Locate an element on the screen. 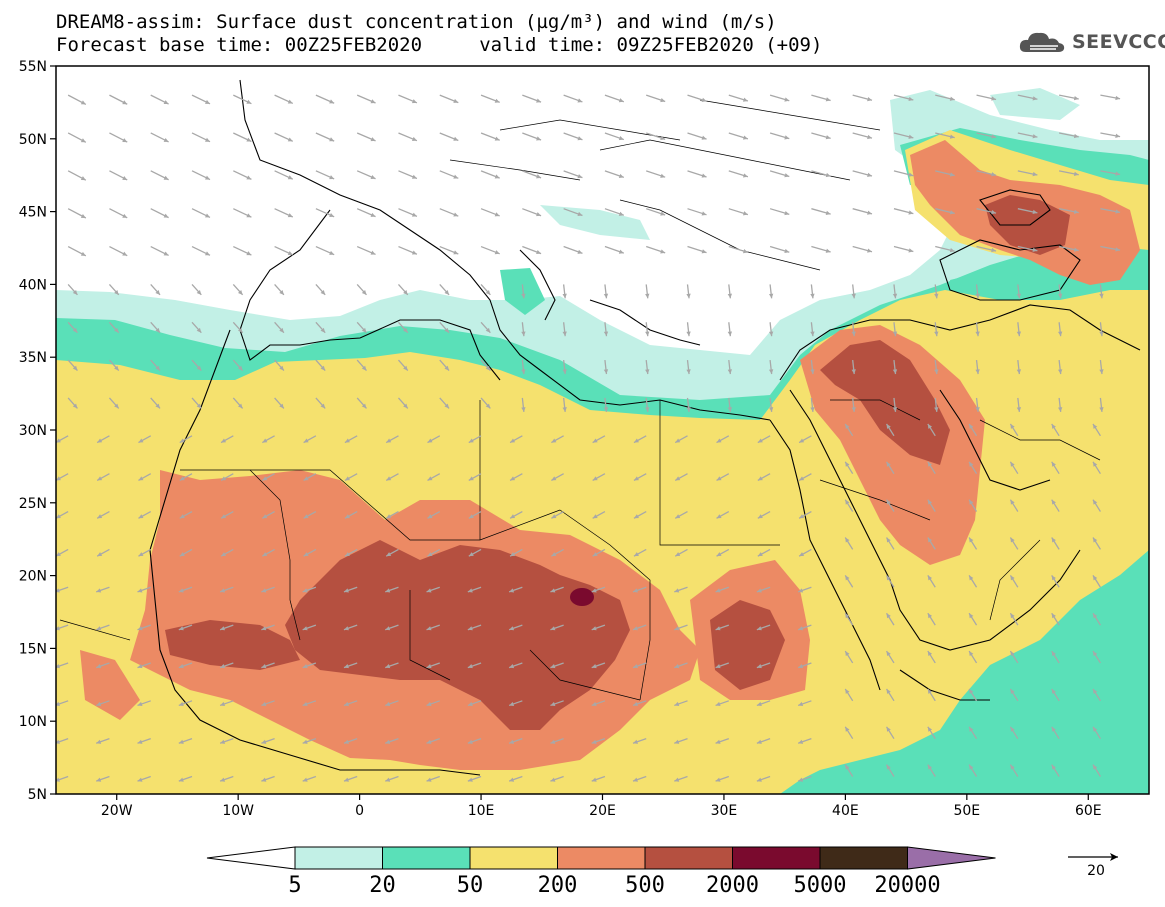 This screenshot has width=1165, height=907. lat-tick-label: 5N is located at coordinates (37, 795).